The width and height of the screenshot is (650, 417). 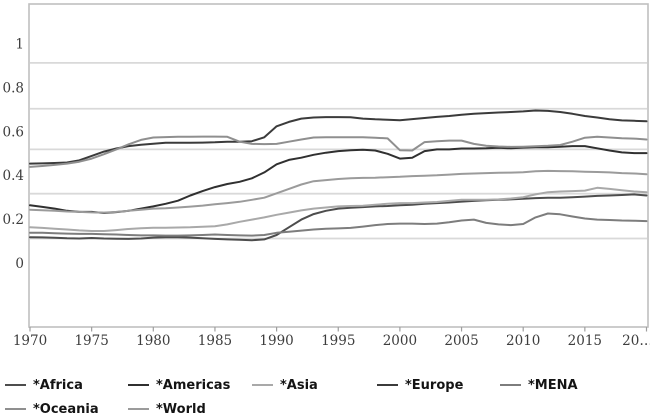 What do you see at coordinates (13, 132) in the screenshot?
I see `y-axis-tick-label: 0.6` at bounding box center [13, 132].